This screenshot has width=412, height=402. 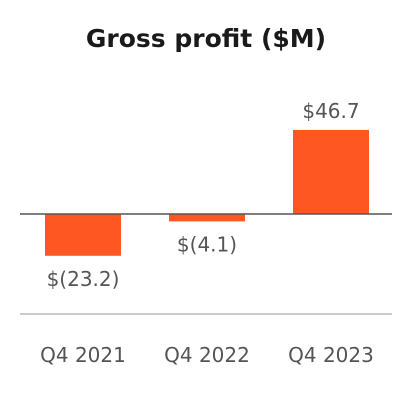 I want to click on x-tick-label: Q4 2022, so click(x=207, y=355).